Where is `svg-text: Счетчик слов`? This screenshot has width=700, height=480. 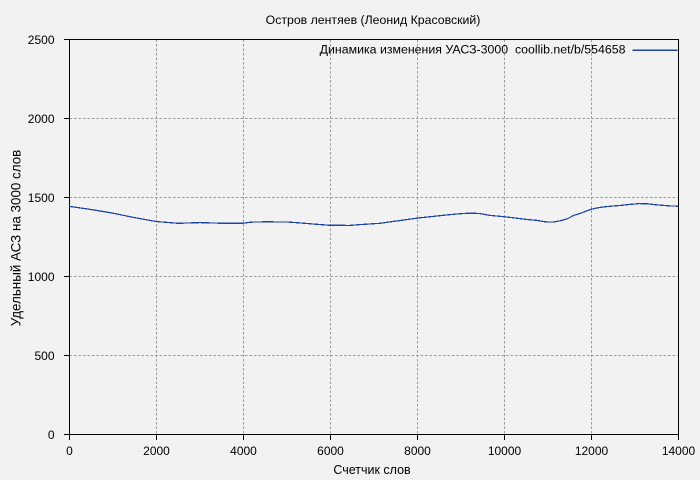 svg-text: Счетчик слов is located at coordinates (372, 470).